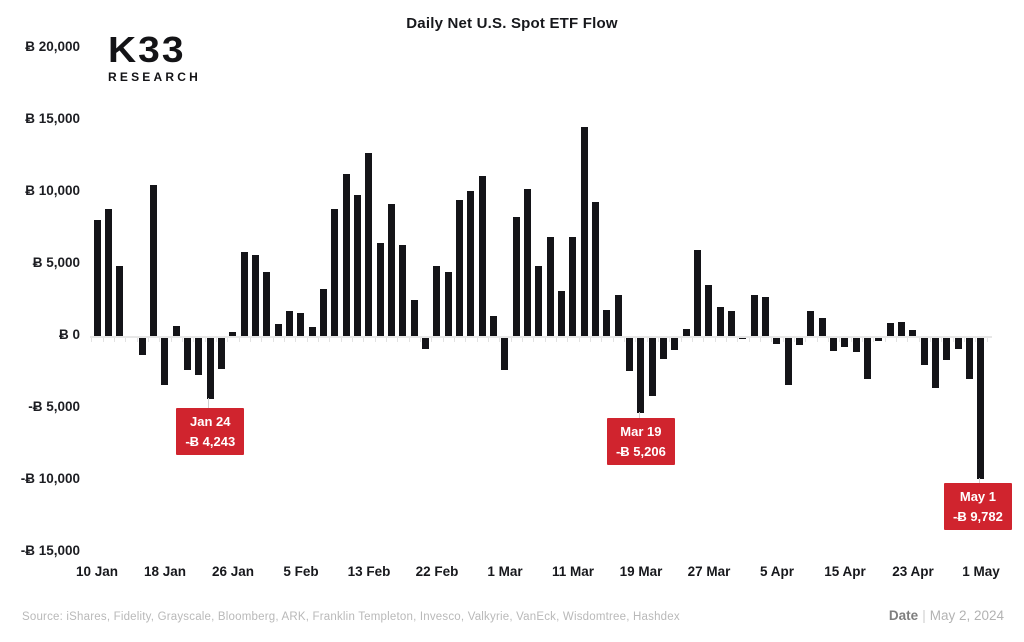 The height and width of the screenshot is (642, 1024). What do you see at coordinates (97, 277) in the screenshot?
I see `bar-10-jan` at bounding box center [97, 277].